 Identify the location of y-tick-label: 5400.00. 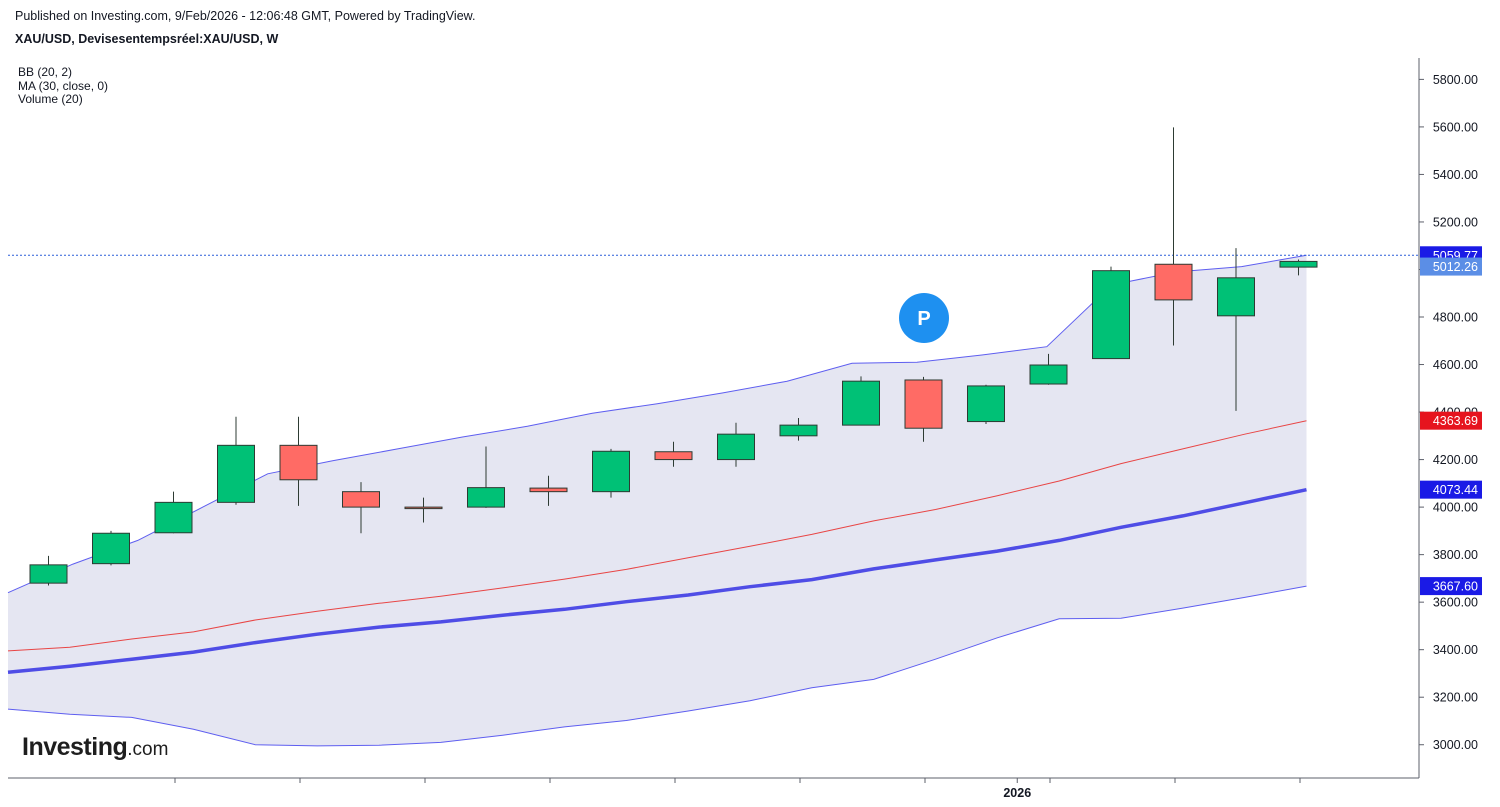
(1455, 175).